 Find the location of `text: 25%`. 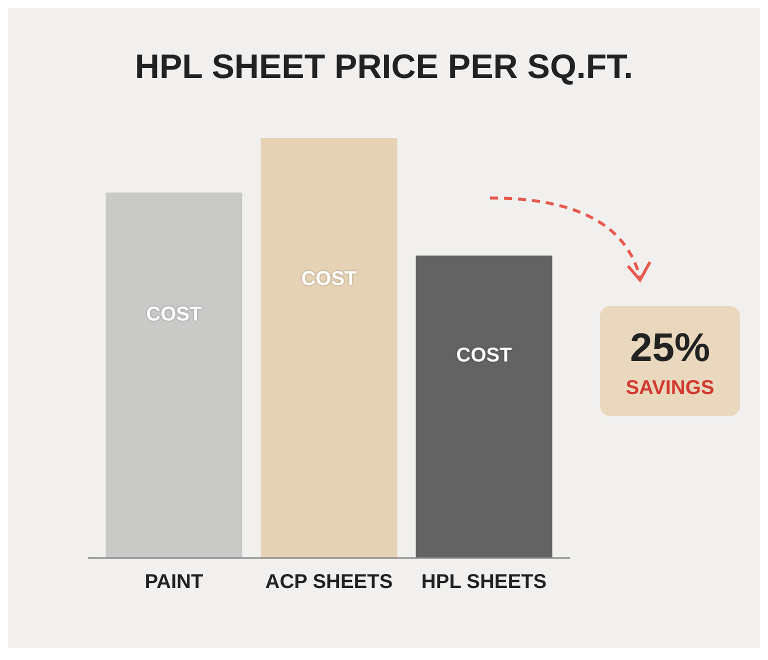

text: 25% is located at coordinates (670, 348).